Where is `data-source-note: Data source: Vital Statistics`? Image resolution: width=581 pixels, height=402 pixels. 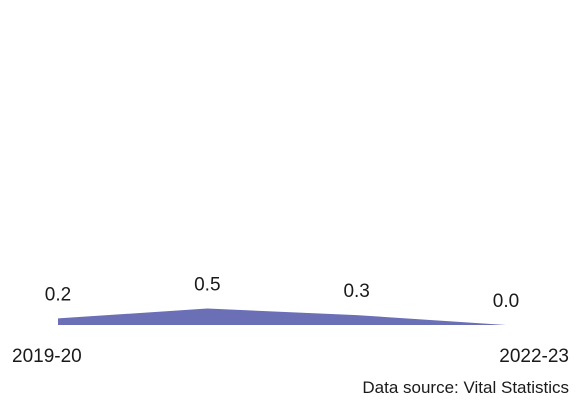 data-source-note: Data source: Vital Statistics is located at coordinates (465, 387).